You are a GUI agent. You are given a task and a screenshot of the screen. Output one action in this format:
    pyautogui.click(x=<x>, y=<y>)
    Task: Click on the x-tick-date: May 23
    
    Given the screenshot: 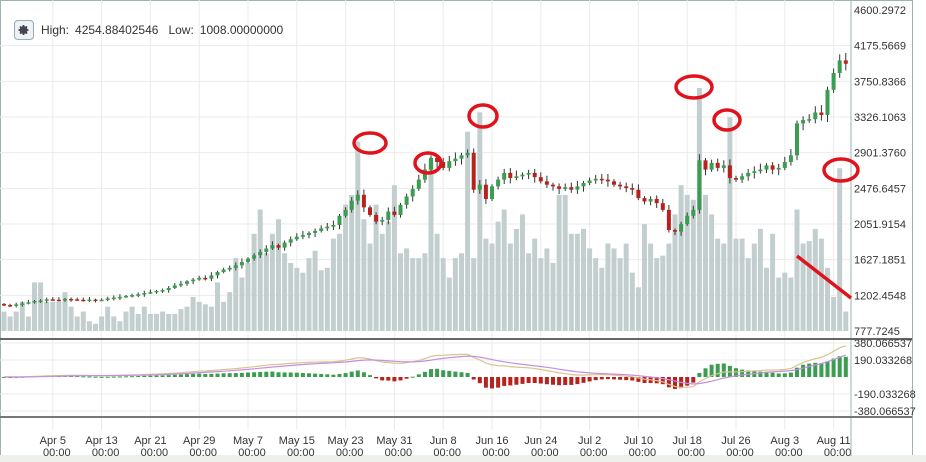 What is the action you would take?
    pyautogui.click(x=346, y=441)
    